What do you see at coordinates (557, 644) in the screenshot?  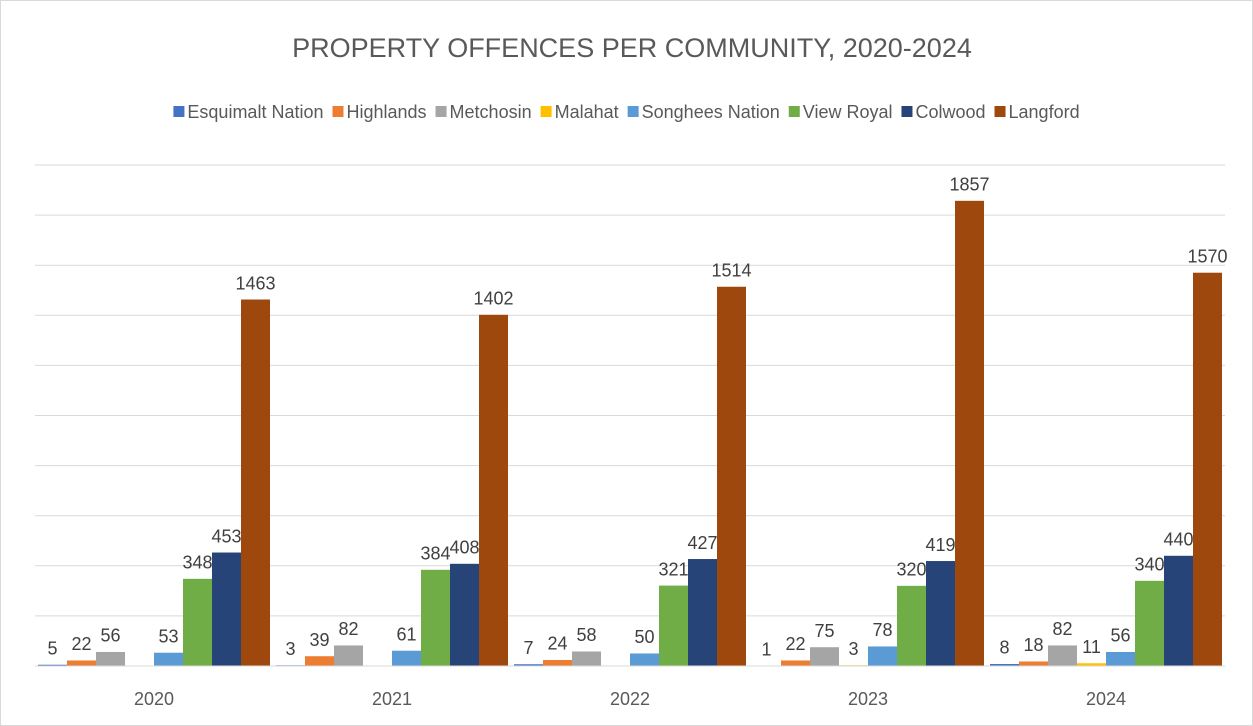 I see `data-label: 24` at bounding box center [557, 644].